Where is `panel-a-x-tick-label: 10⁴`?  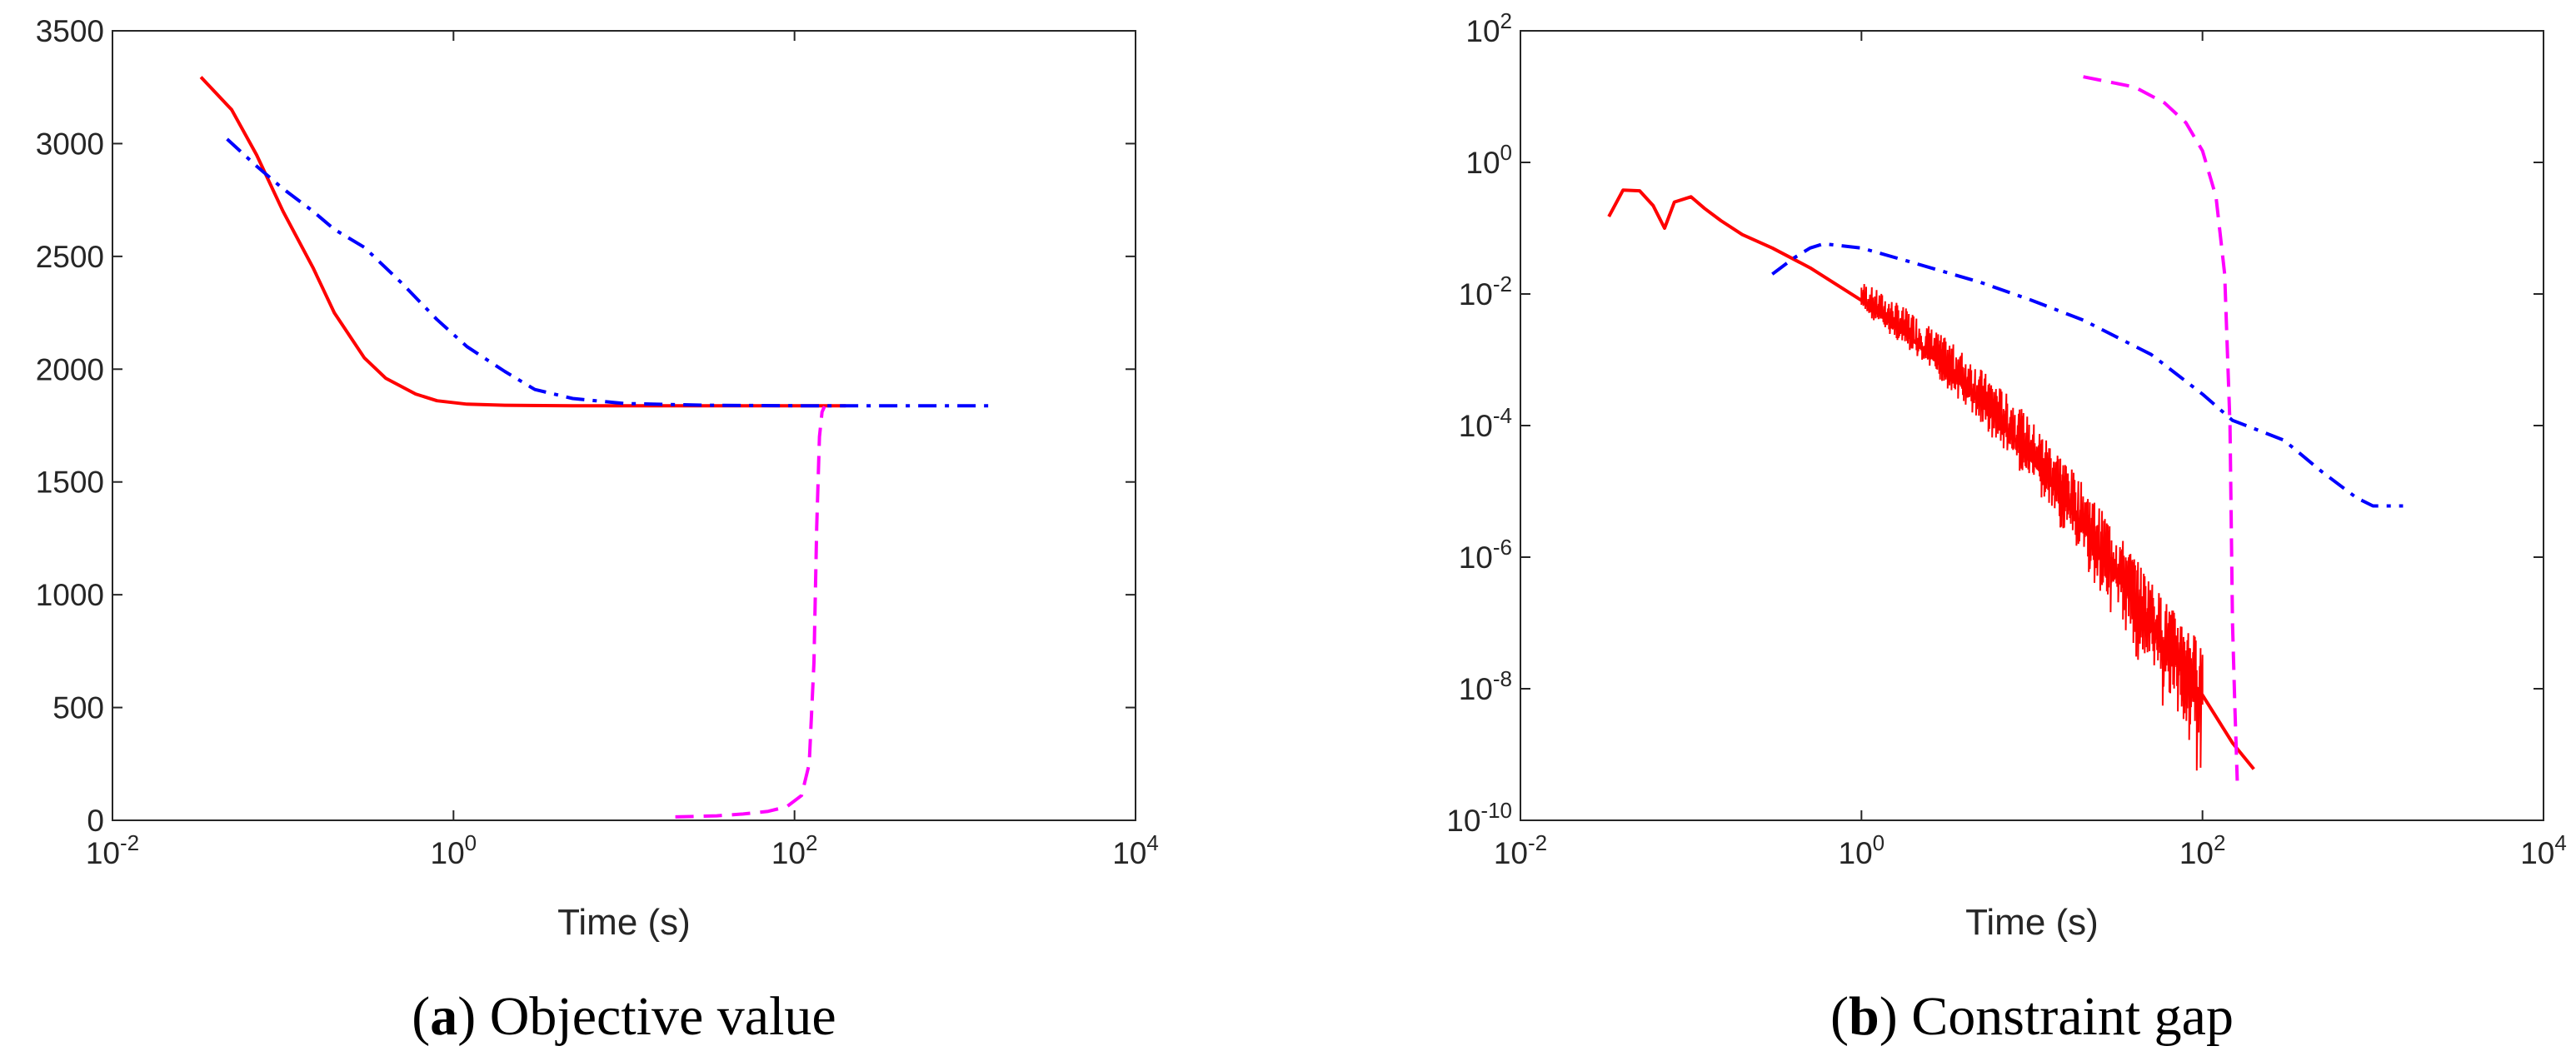 panel-a-x-tick-label: 10⁴ is located at coordinates (1135, 850).